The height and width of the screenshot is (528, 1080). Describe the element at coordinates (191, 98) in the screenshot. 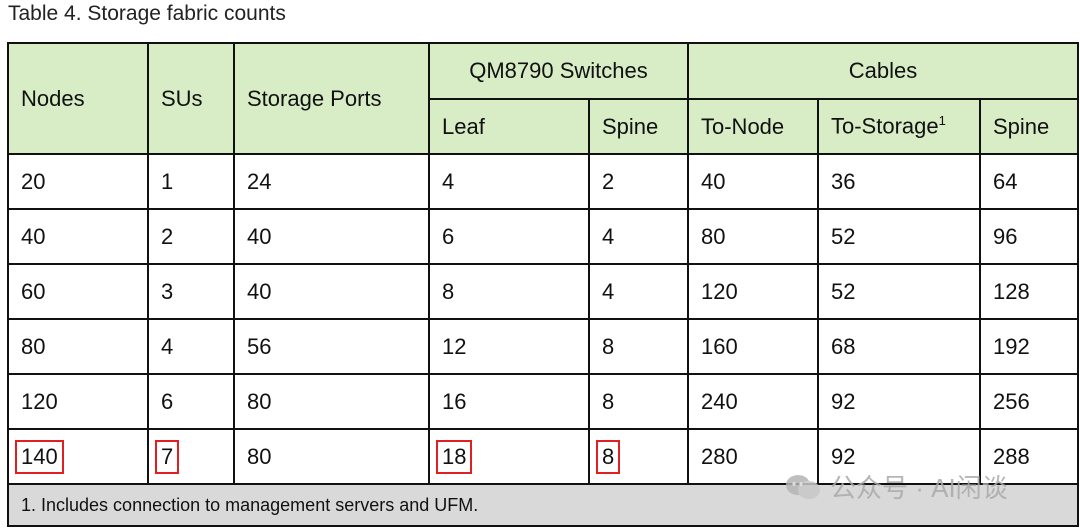

I see `header-sus: SUs` at that location.